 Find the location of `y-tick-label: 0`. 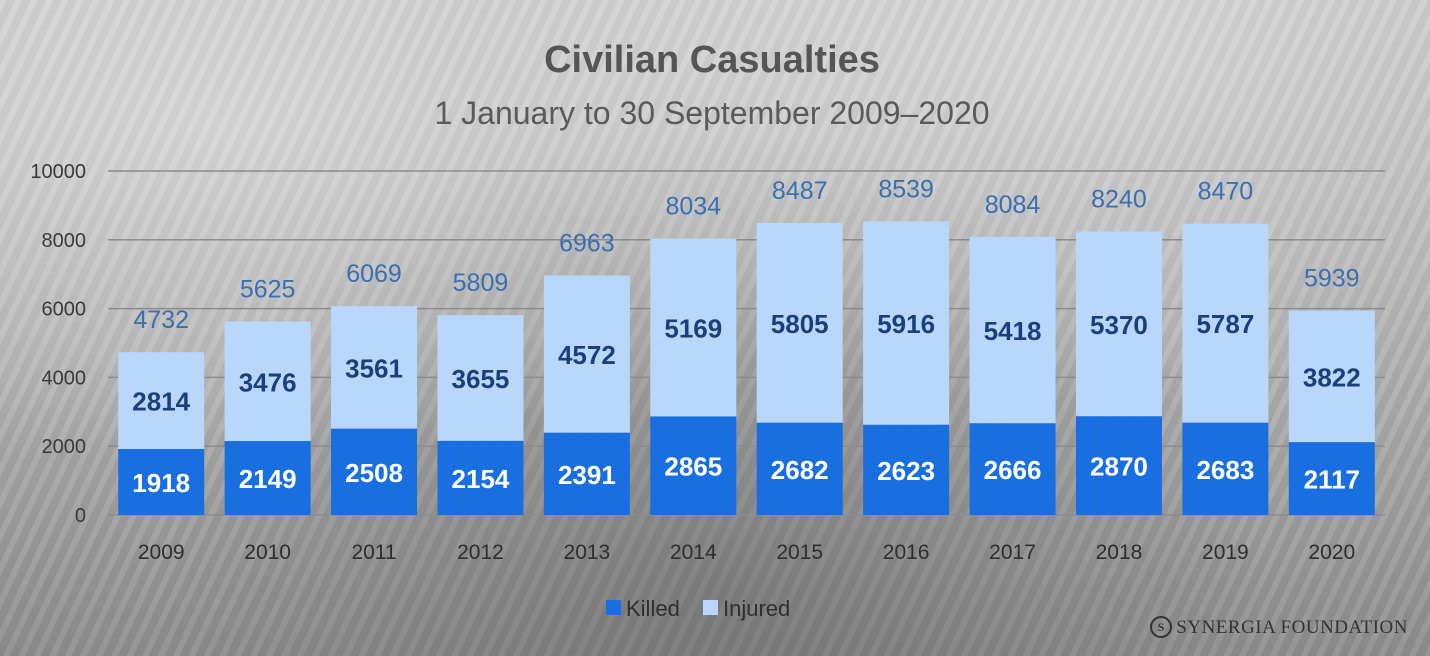

y-tick-label: 0 is located at coordinates (80, 516).